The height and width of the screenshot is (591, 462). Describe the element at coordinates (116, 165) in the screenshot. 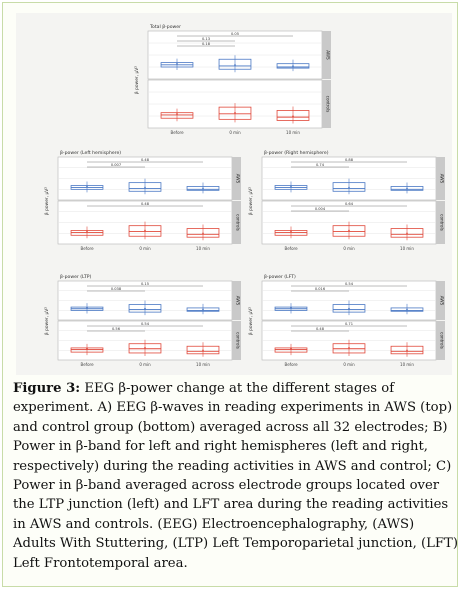

I see `significance-label: 0.007` at that location.